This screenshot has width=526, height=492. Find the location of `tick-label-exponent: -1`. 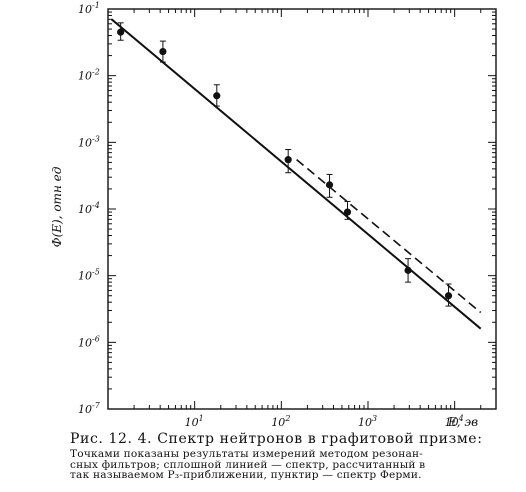

tick-label-exponent: -1 is located at coordinates (96, 5).